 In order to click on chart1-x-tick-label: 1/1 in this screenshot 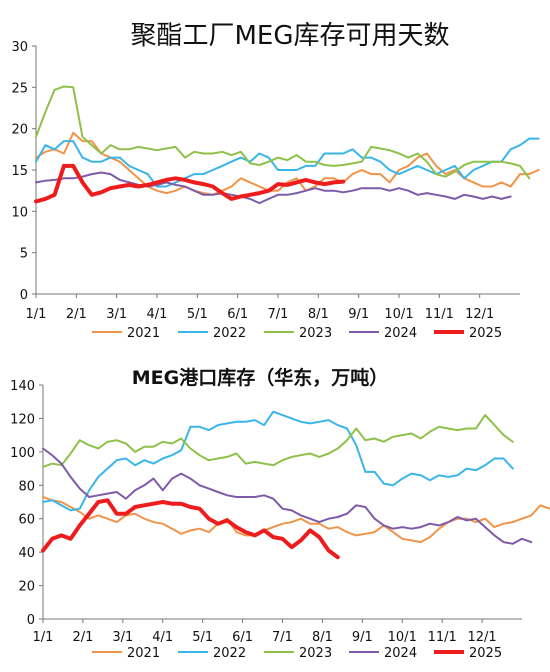, I will do `click(36, 314)`.